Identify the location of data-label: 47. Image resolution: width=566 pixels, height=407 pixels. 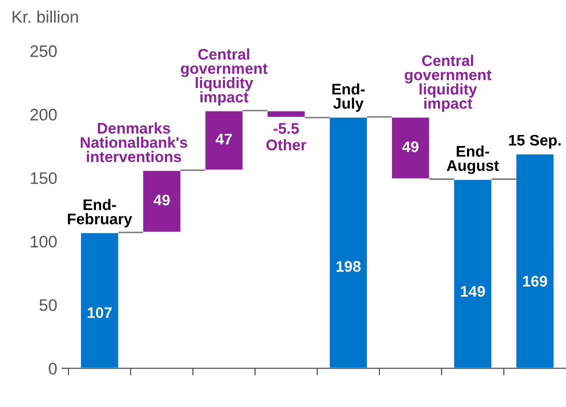
(224, 139).